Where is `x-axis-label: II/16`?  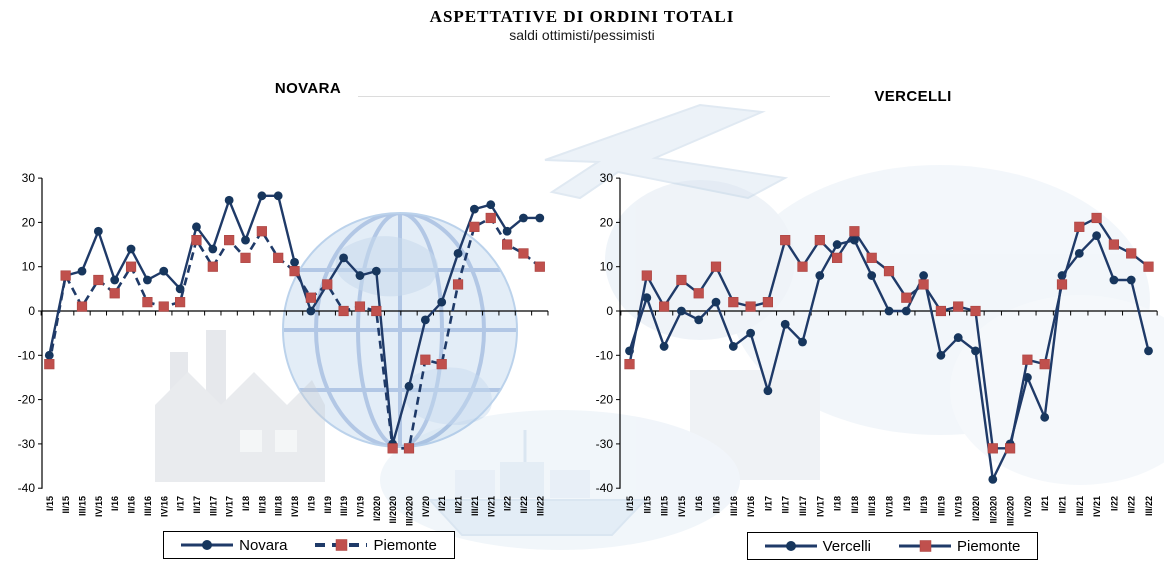 x-axis-label: II/16 is located at coordinates (132, 505).